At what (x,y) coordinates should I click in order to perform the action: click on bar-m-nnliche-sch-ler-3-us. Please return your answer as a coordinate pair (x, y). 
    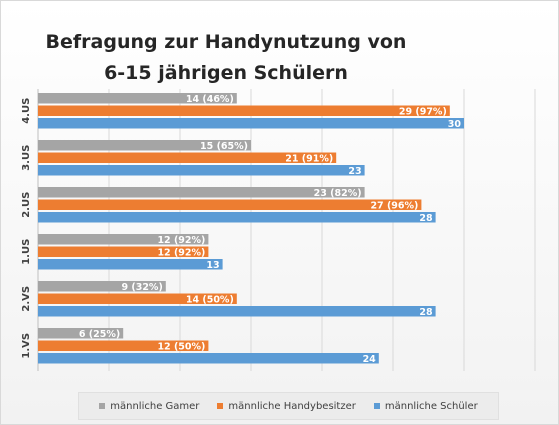
    Looking at the image, I should click on (201, 170).